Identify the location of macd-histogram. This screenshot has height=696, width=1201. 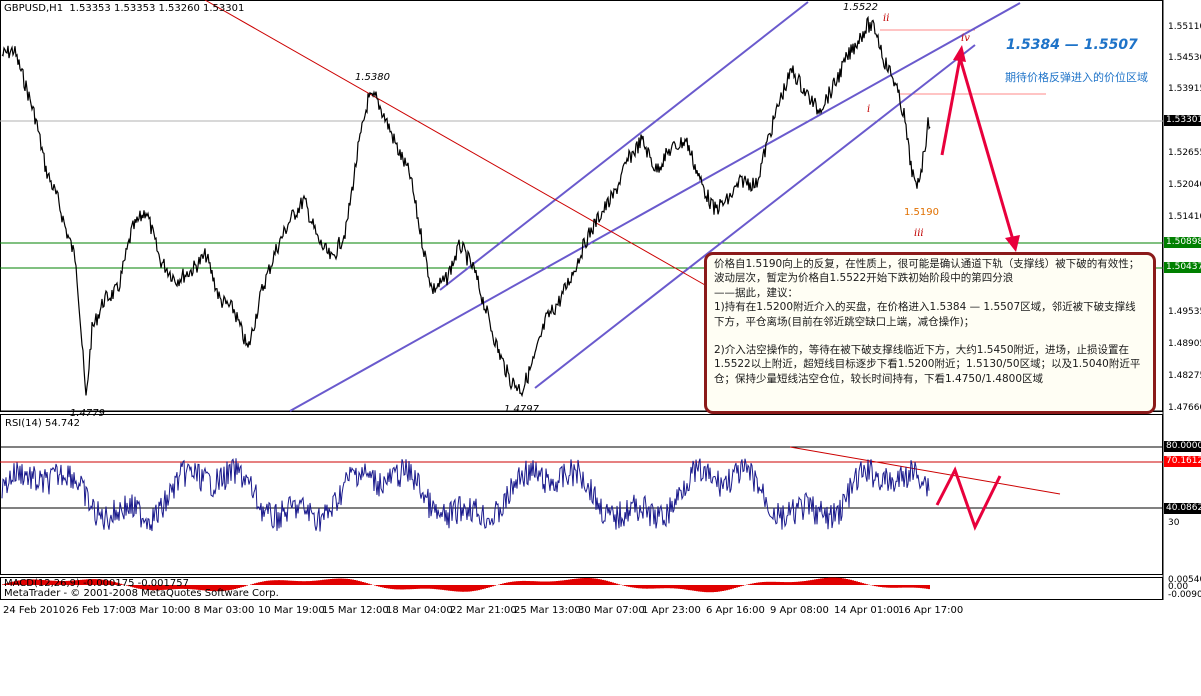
(466, 585).